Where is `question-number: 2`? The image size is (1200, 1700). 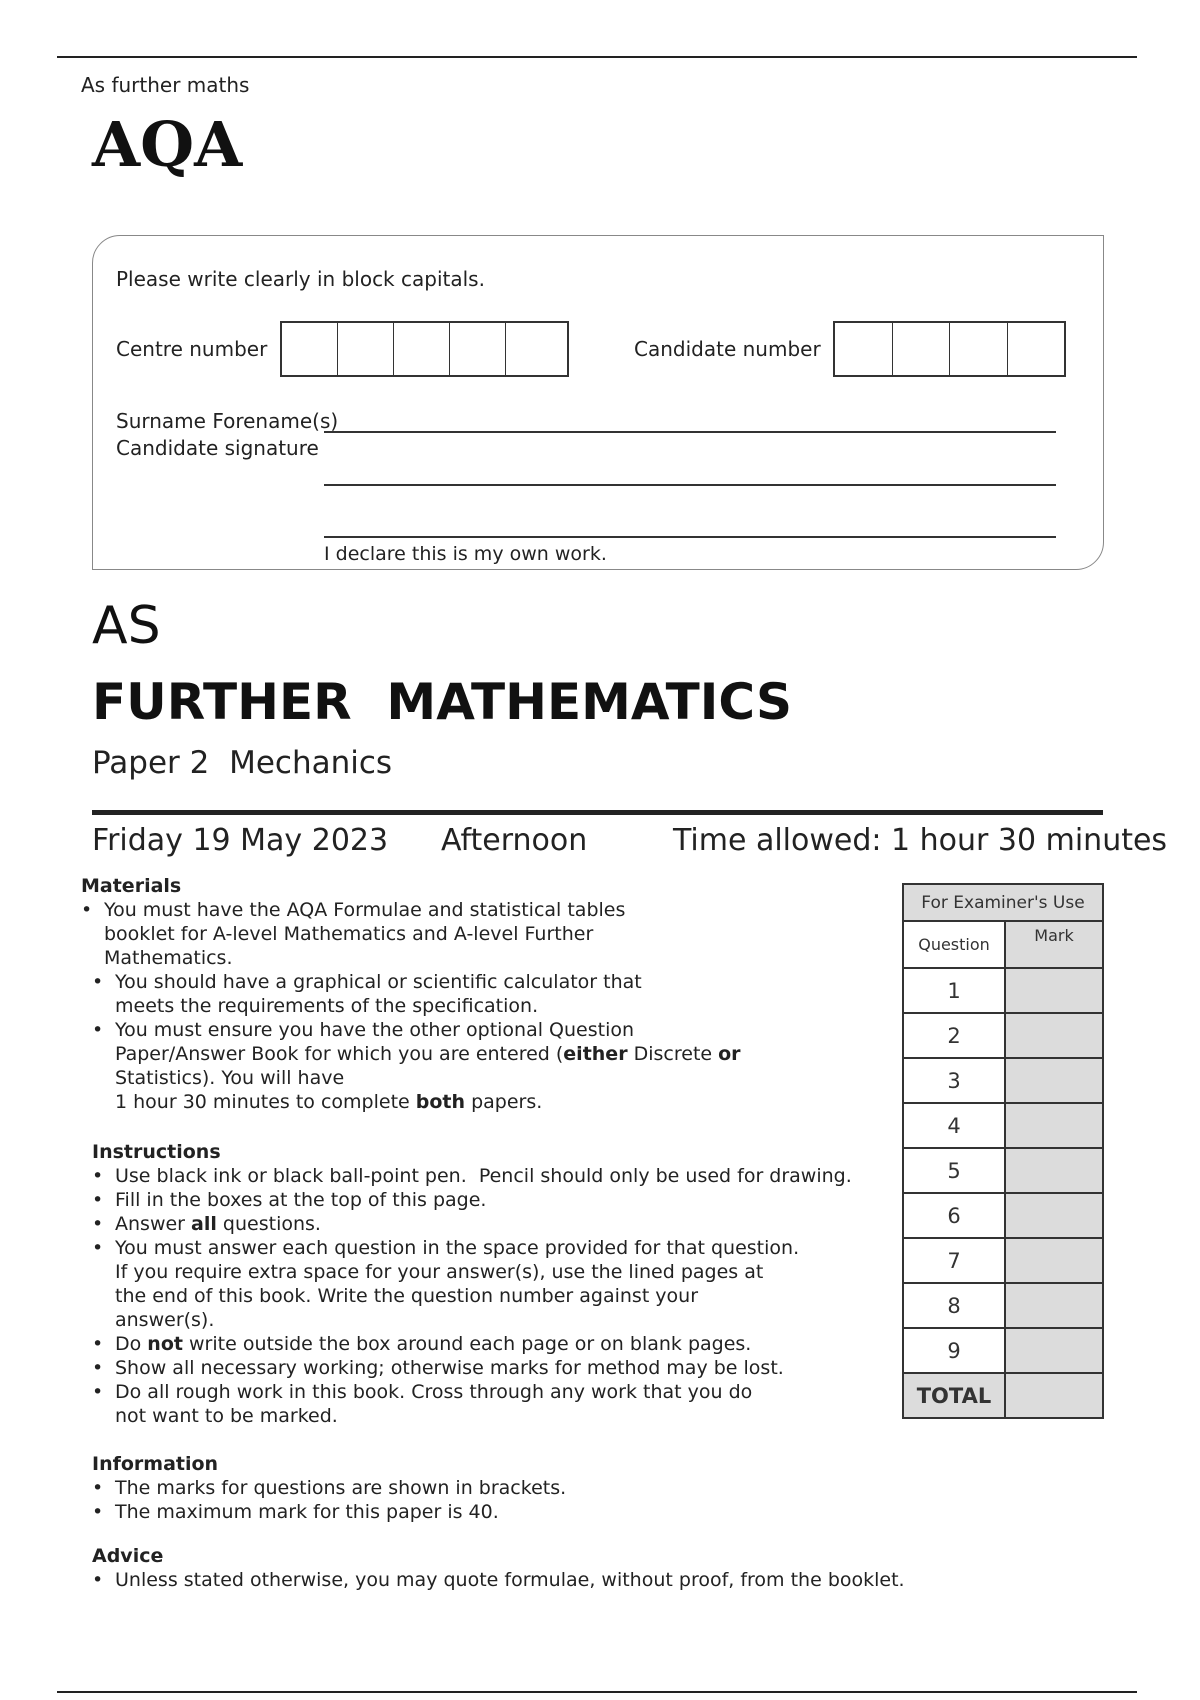 question-number: 2 is located at coordinates (954, 1035).